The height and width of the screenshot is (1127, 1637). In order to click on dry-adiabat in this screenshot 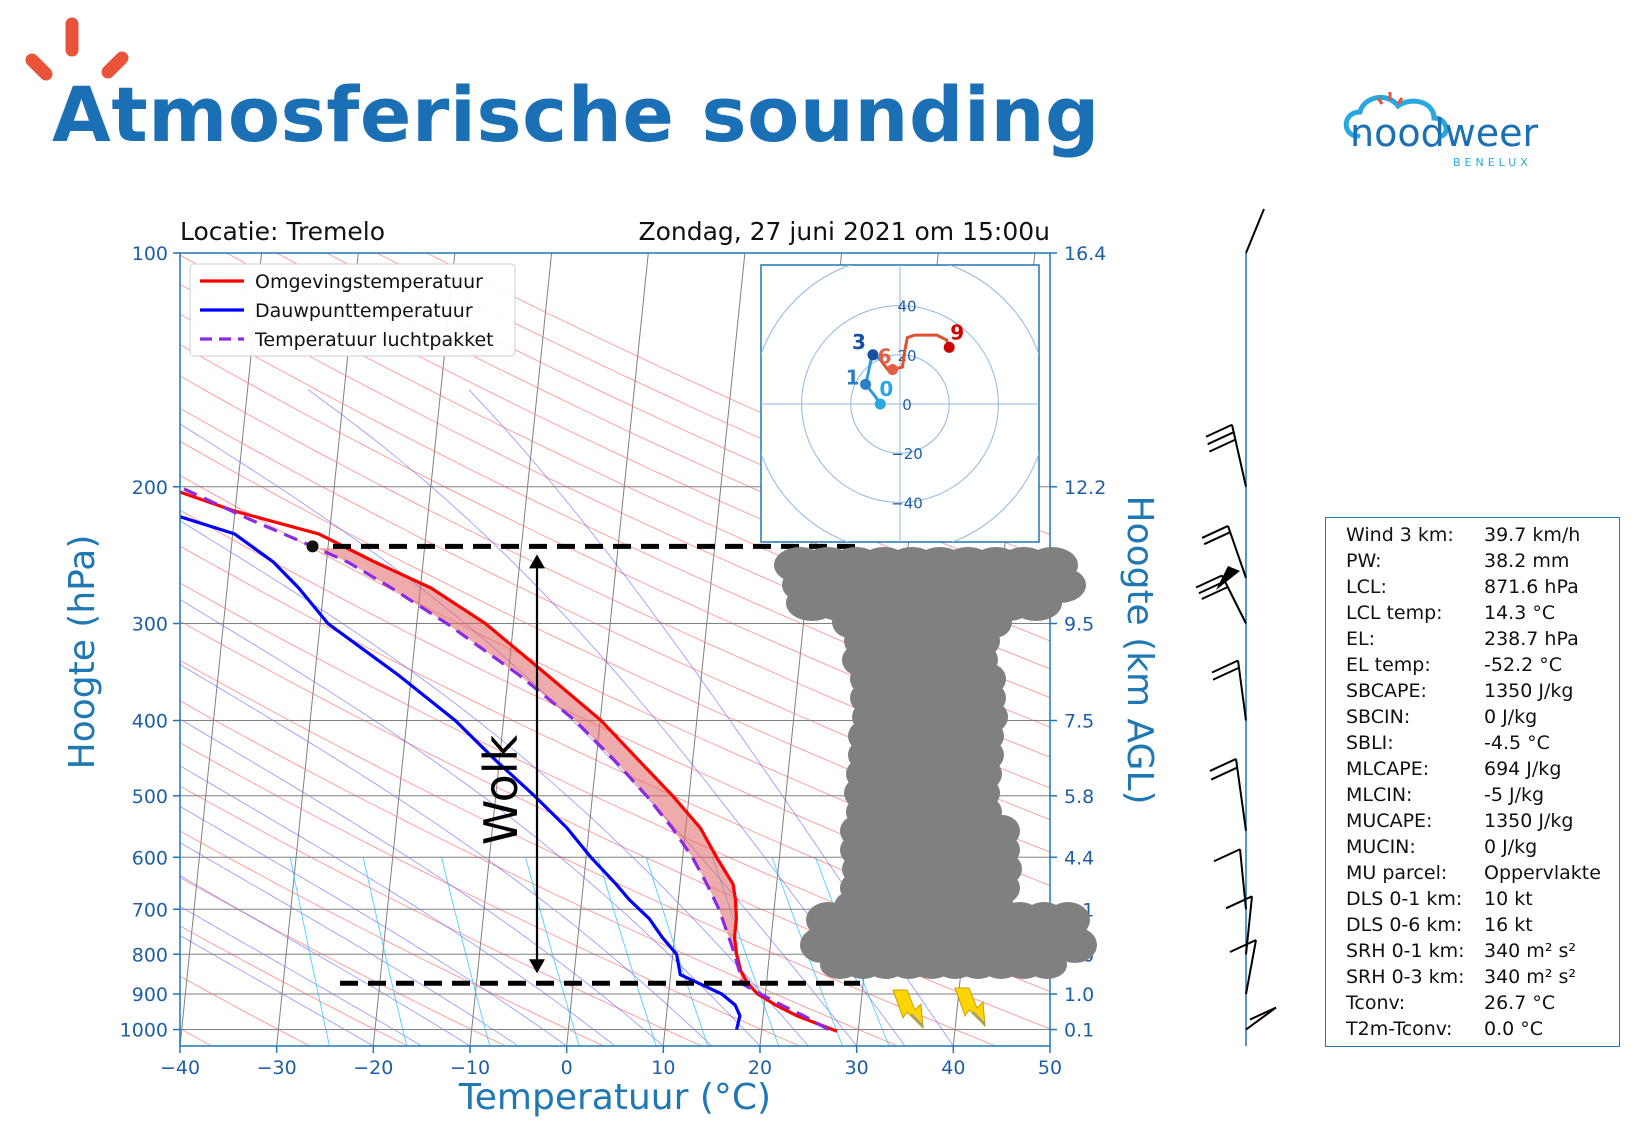, I will do `click(441, 915)`.